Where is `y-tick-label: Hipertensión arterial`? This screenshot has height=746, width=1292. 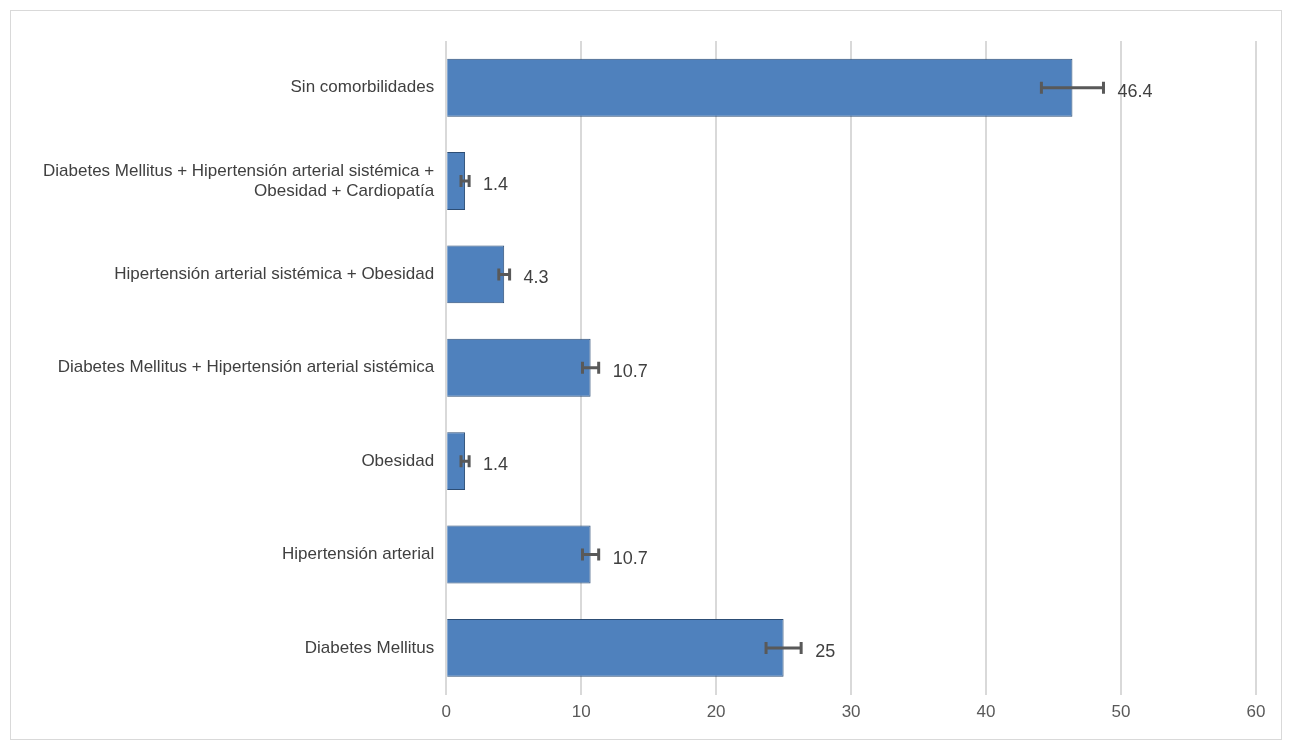 y-tick-label: Hipertensión arterial is located at coordinates (358, 554).